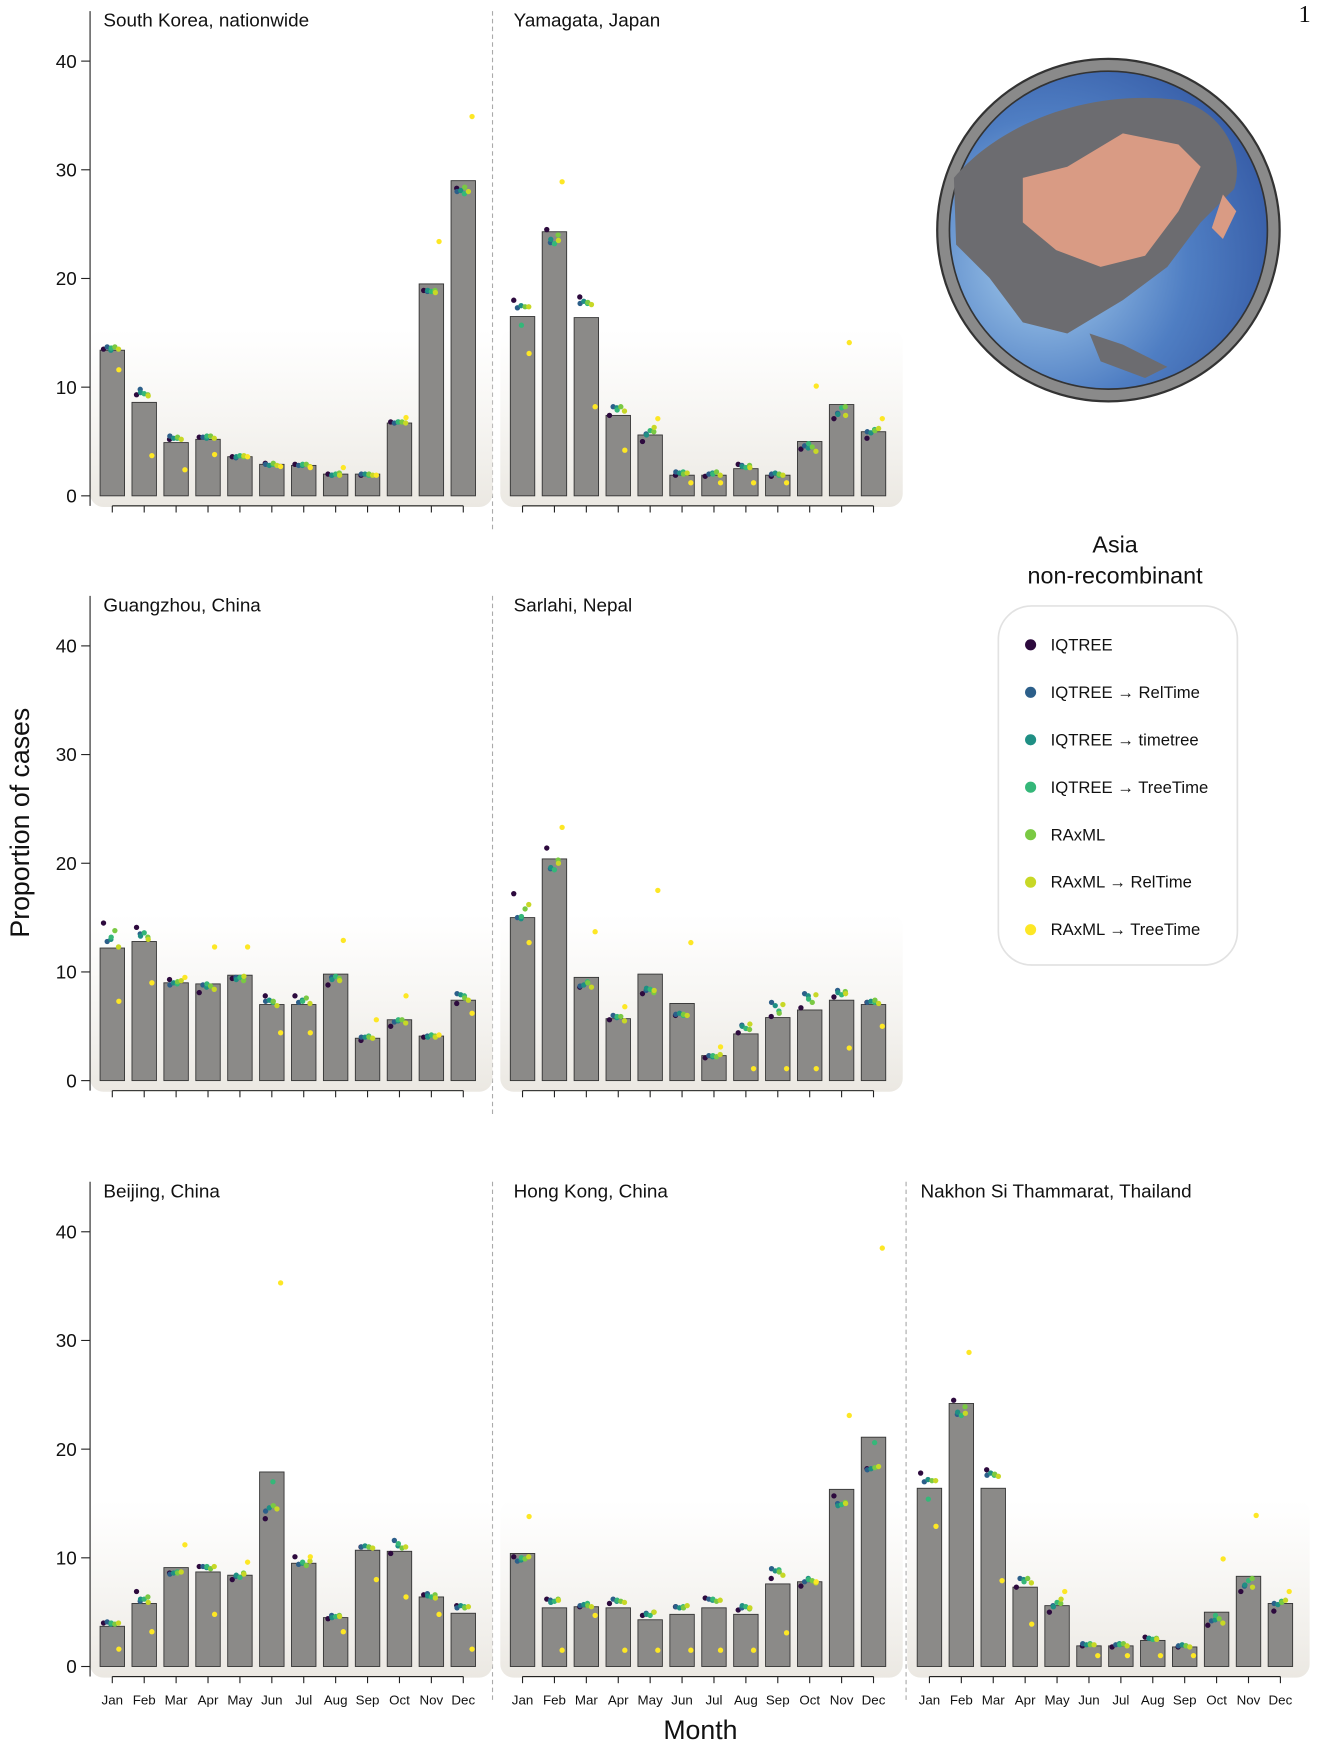 The height and width of the screenshot is (1756, 1323). Describe the element at coordinates (1056, 1191) in the screenshot. I see `panel-title: Nakhon Si Thammarat, Thailand` at that location.